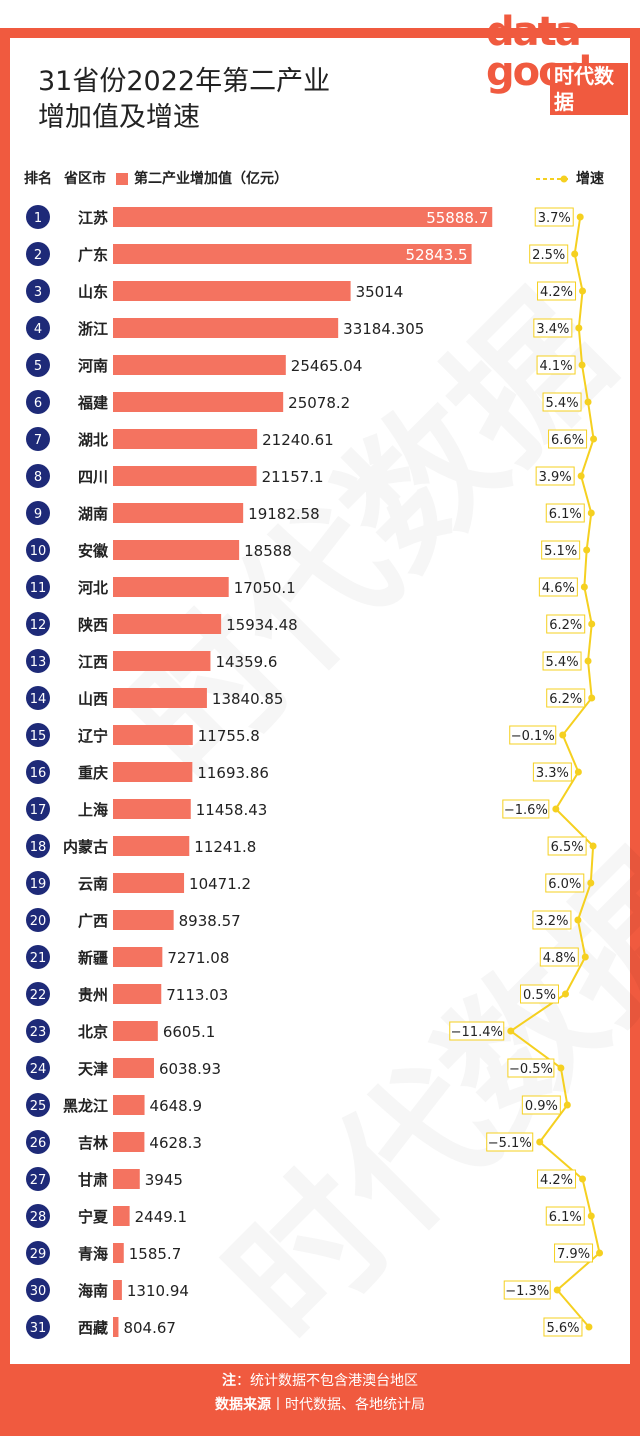 The width and height of the screenshot is (640, 1436). I want to click on growth-label: 6.1%, so click(565, 1217).